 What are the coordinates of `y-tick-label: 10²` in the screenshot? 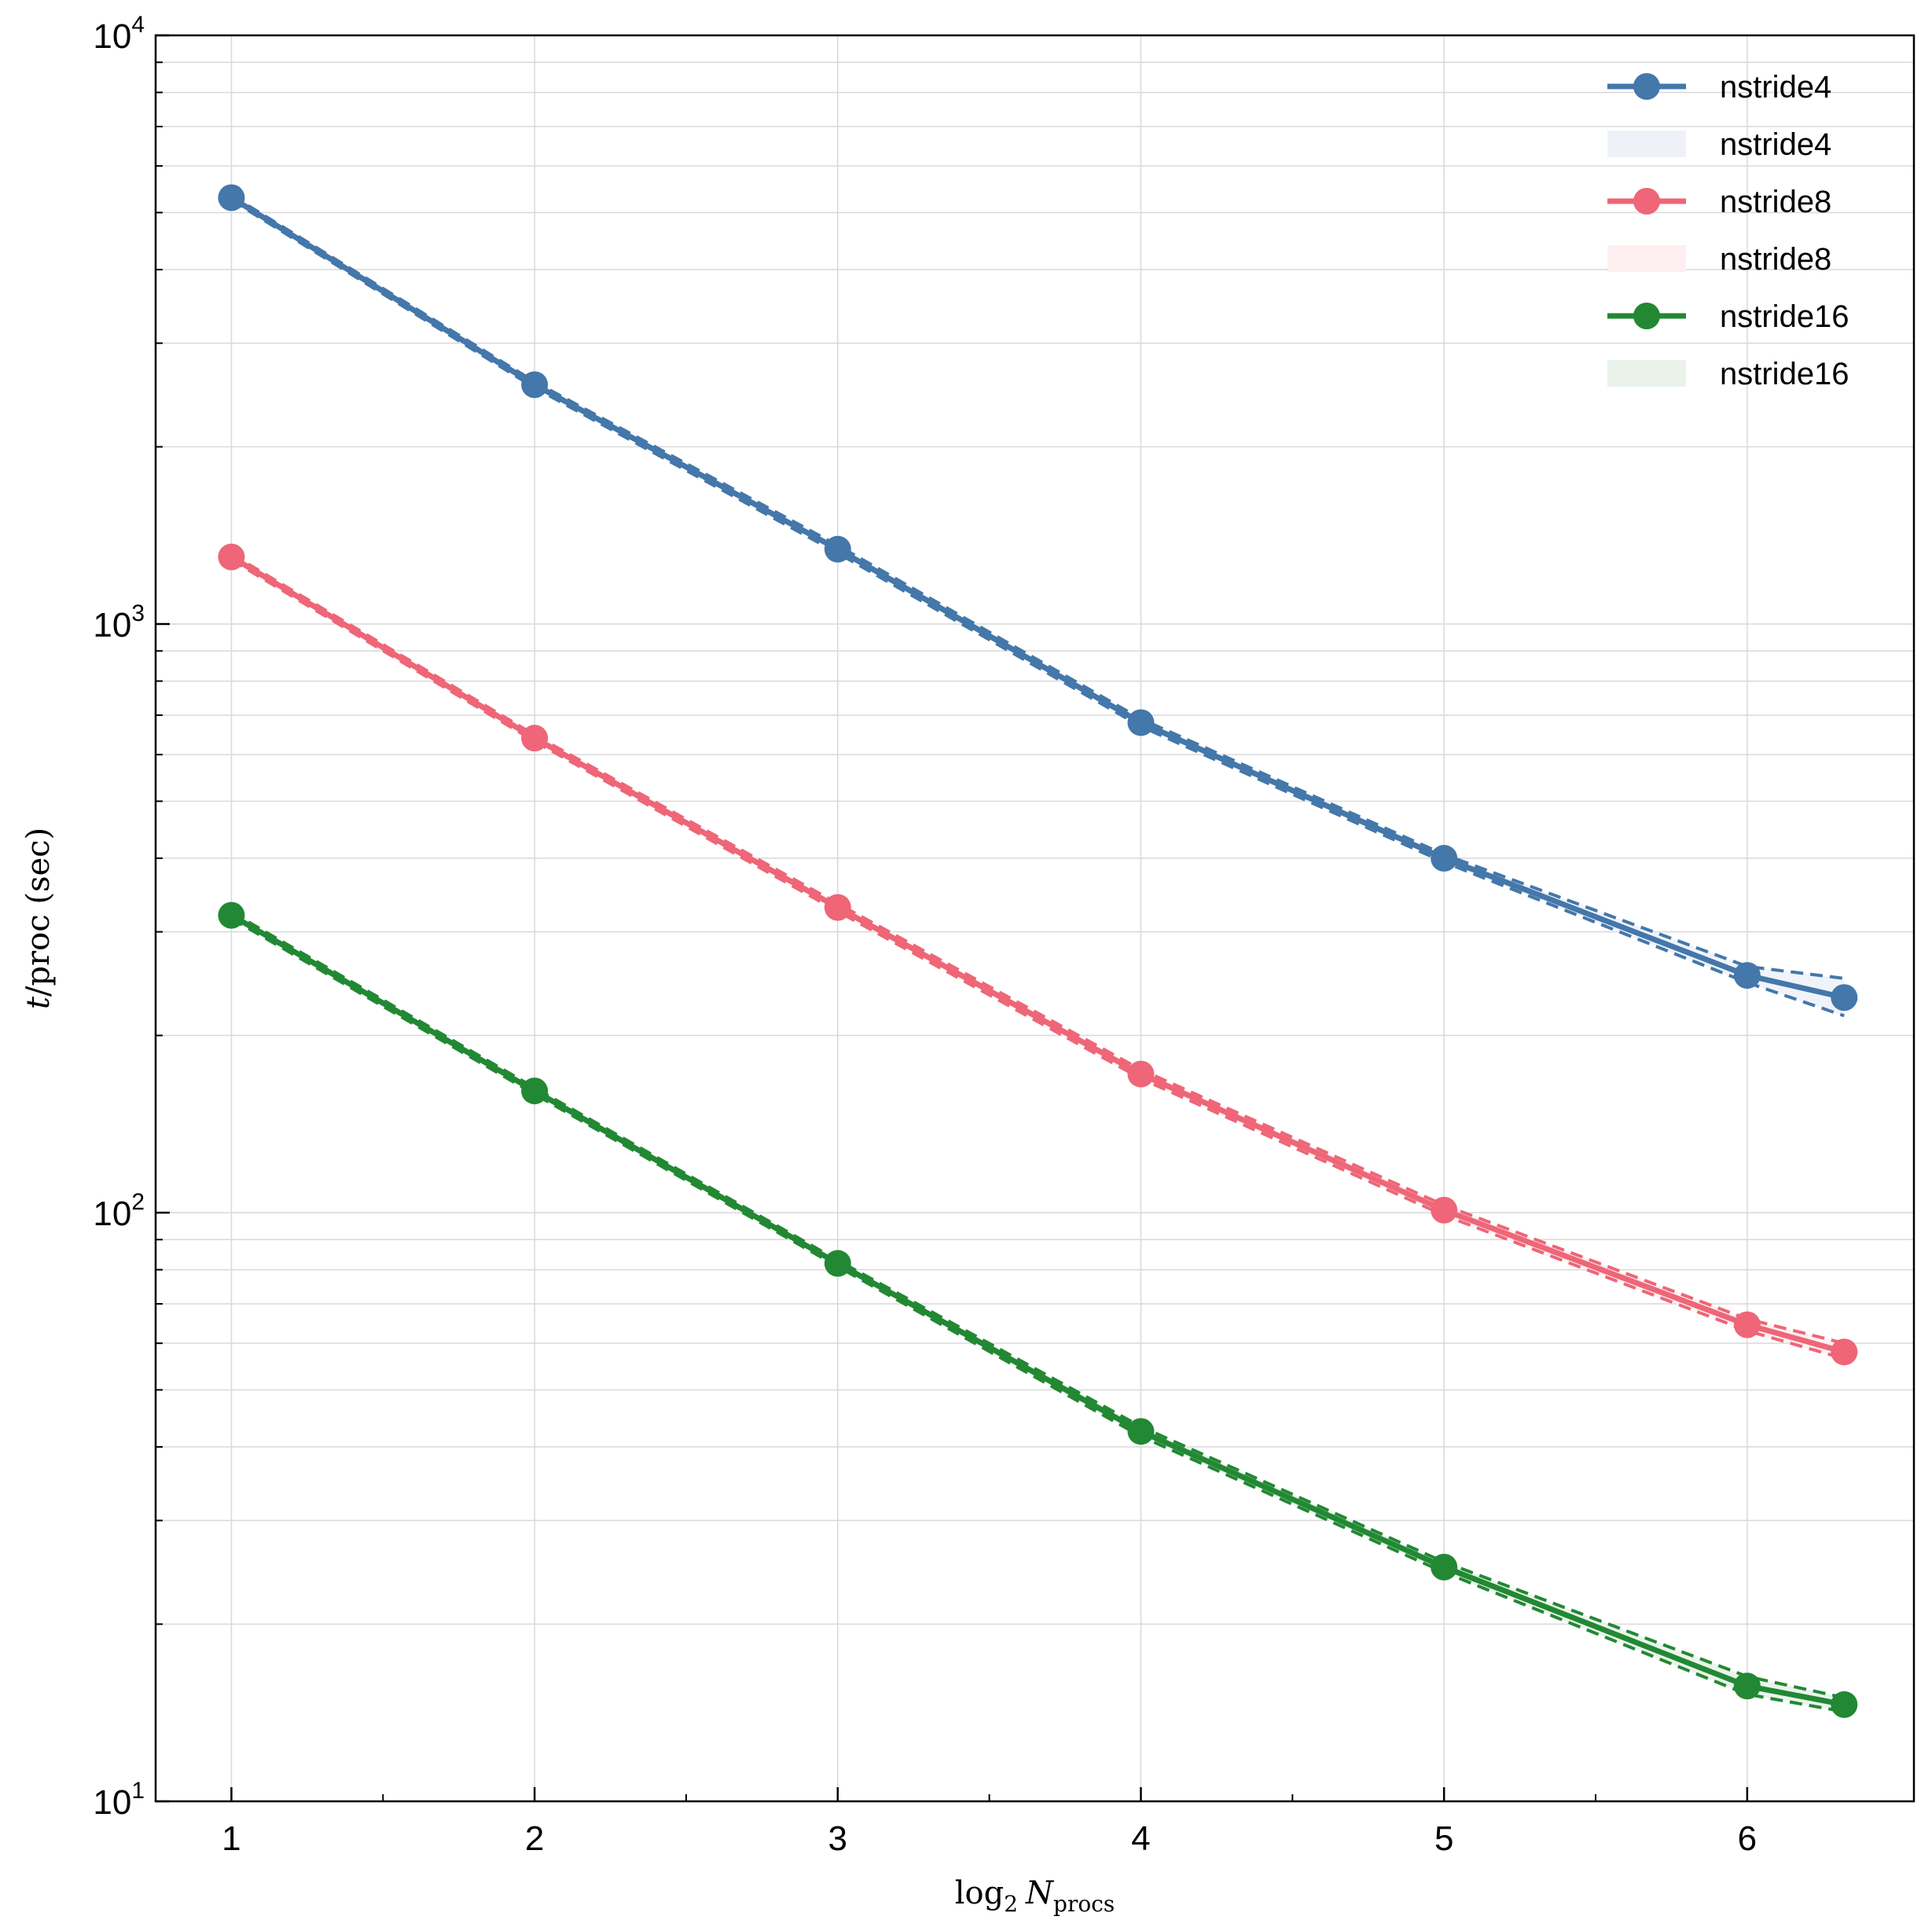 It's located at (119, 1211).